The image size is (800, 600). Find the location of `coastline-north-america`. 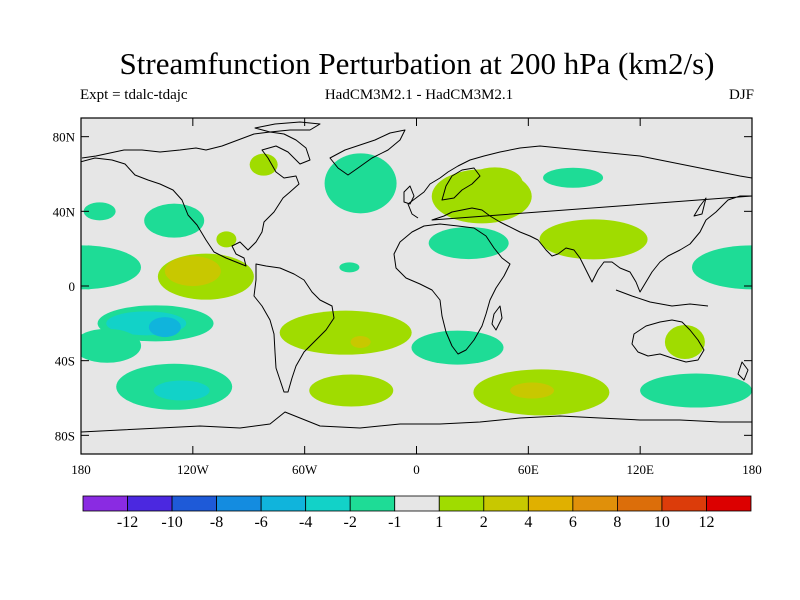

coastline-north-america is located at coordinates (196, 199).